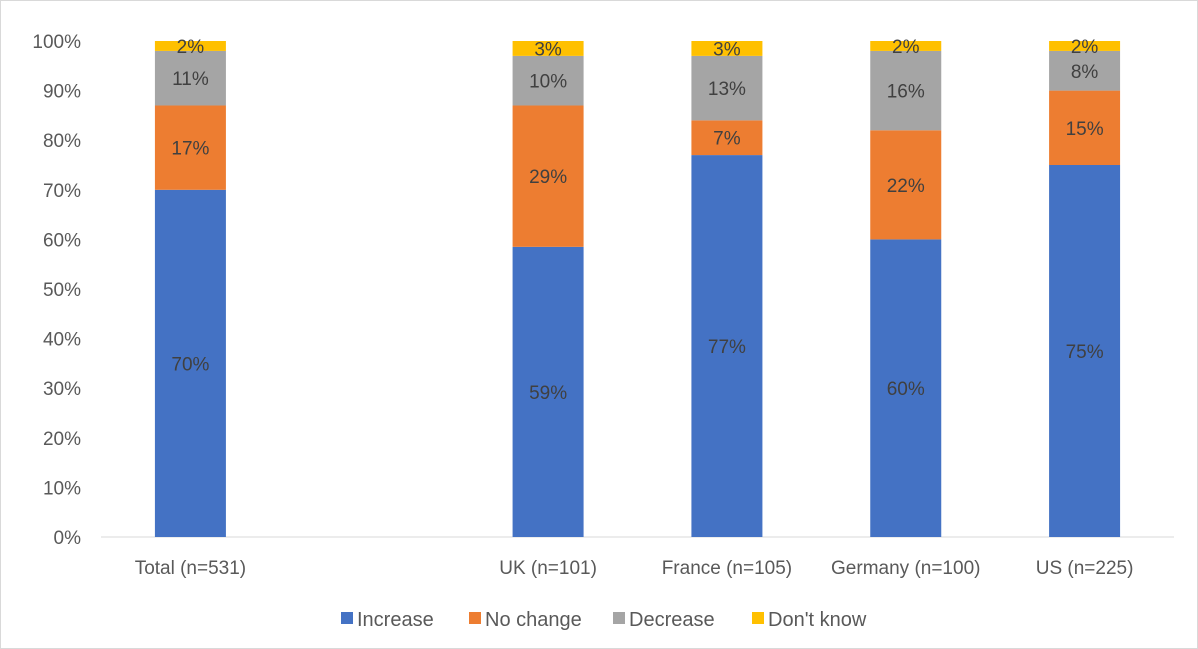 The height and width of the screenshot is (649, 1198). I want to click on data-label: 15%, so click(1085, 129).